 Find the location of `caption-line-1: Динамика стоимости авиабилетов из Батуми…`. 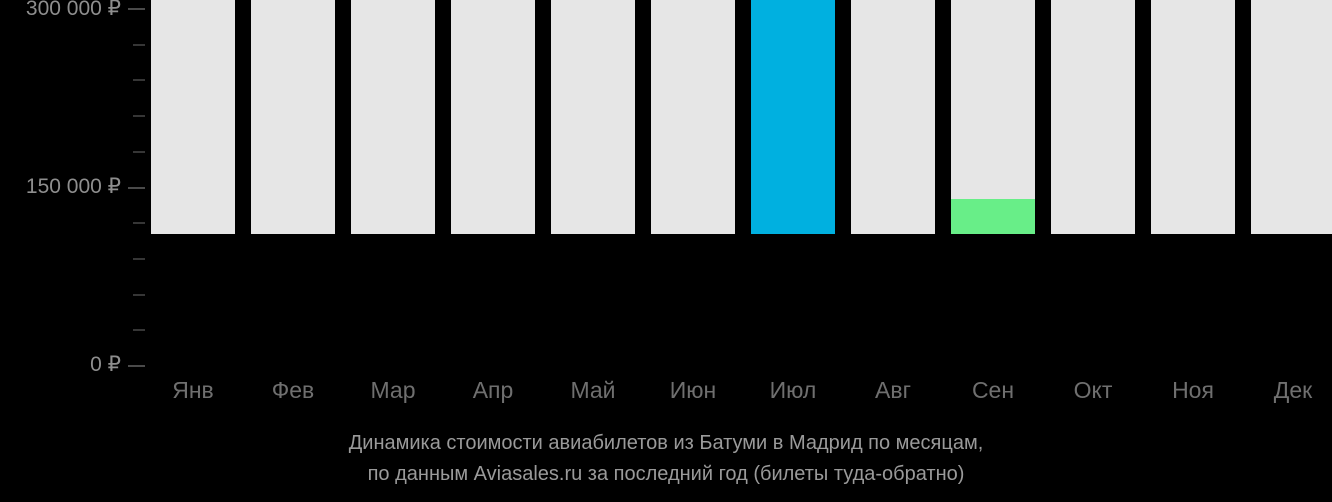

caption-line-1: Динамика стоимости авиабилетов из Батуми… is located at coordinates (666, 443).